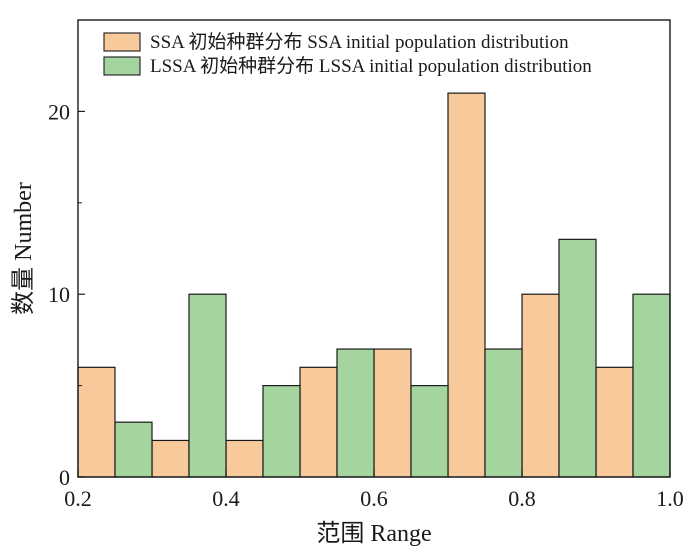 Image resolution: width=700 pixels, height=554 pixels. Describe the element at coordinates (23, 248) in the screenshot. I see `y-axis-title: 数量 Number` at that location.